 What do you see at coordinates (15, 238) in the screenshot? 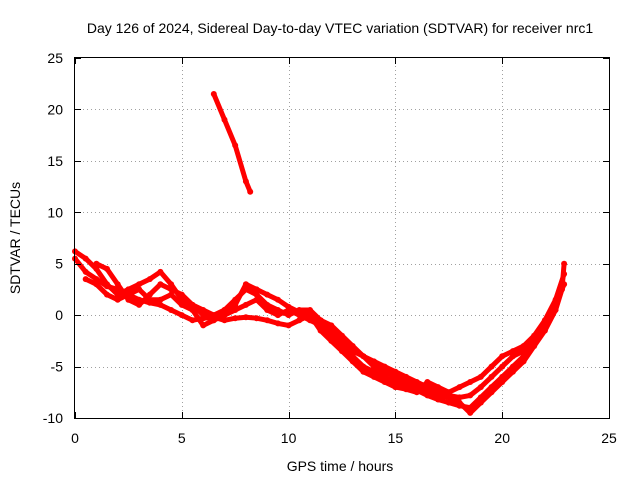
I see `y-axis-label: SDTVAR / TECUs` at bounding box center [15, 238].